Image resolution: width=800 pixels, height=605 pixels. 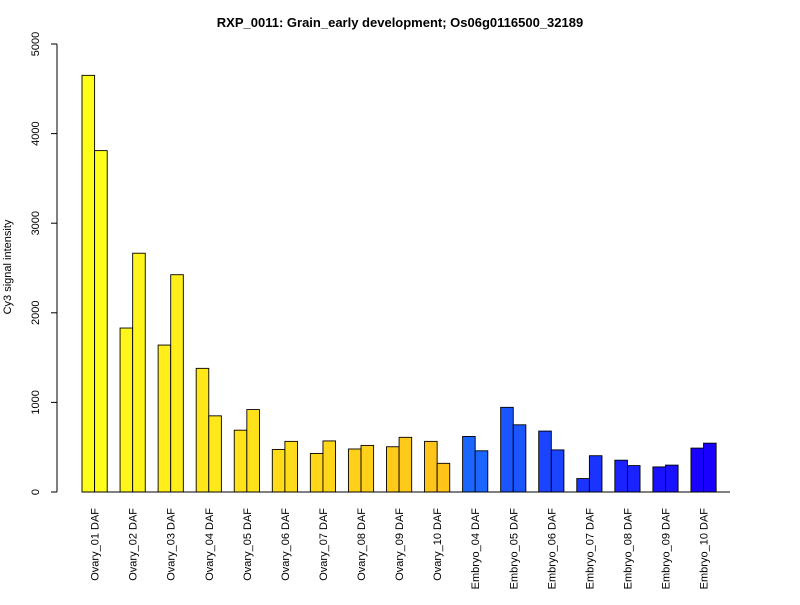 I want to click on x-tick-label: Ovary_03 DAF, so click(x=172, y=544).